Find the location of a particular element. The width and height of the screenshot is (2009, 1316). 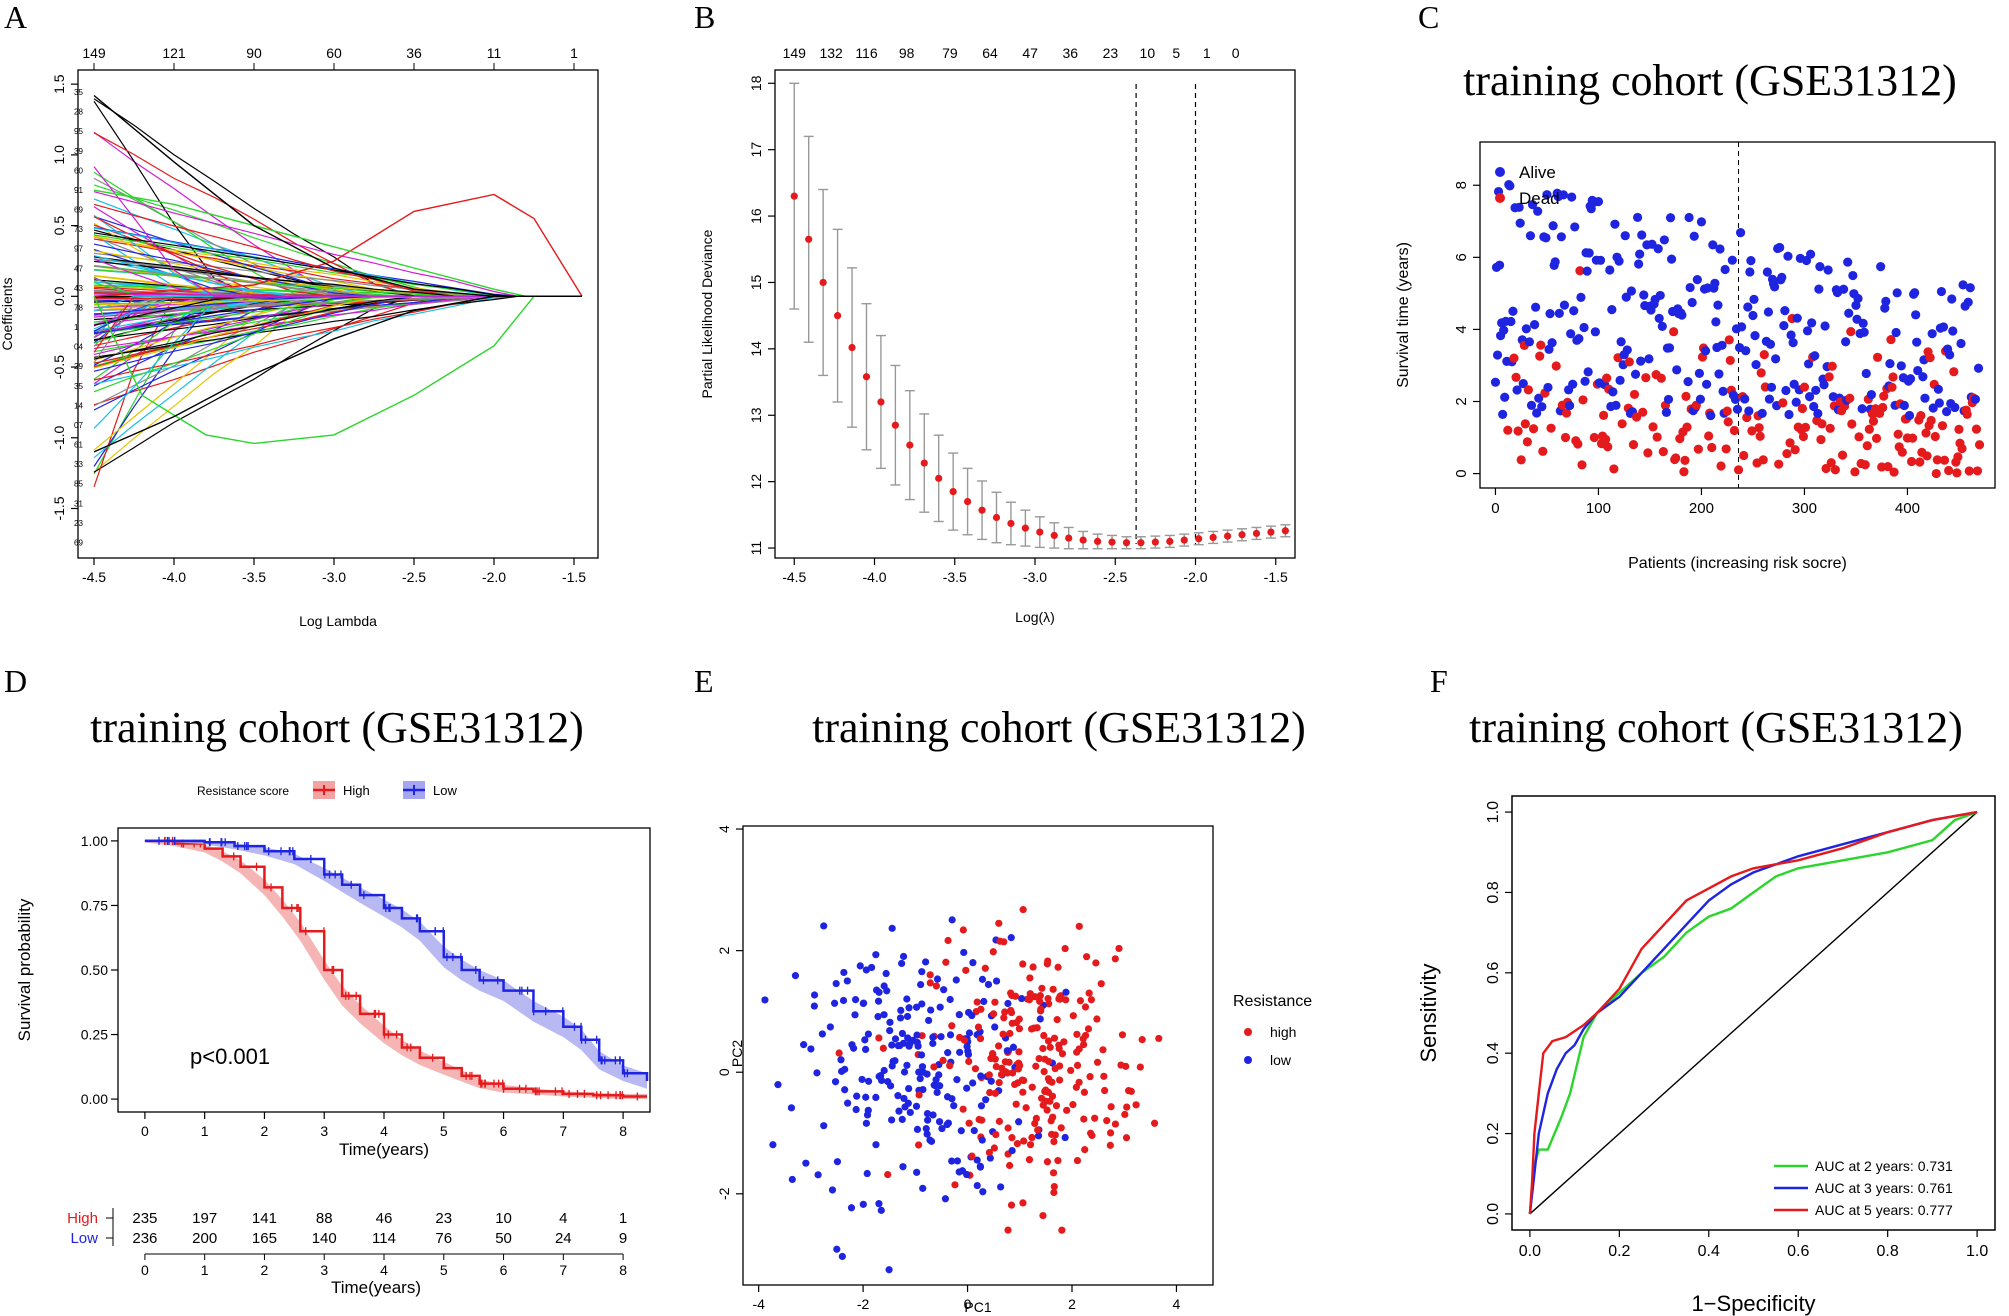

path-index-label: 61 is located at coordinates (78, 445).